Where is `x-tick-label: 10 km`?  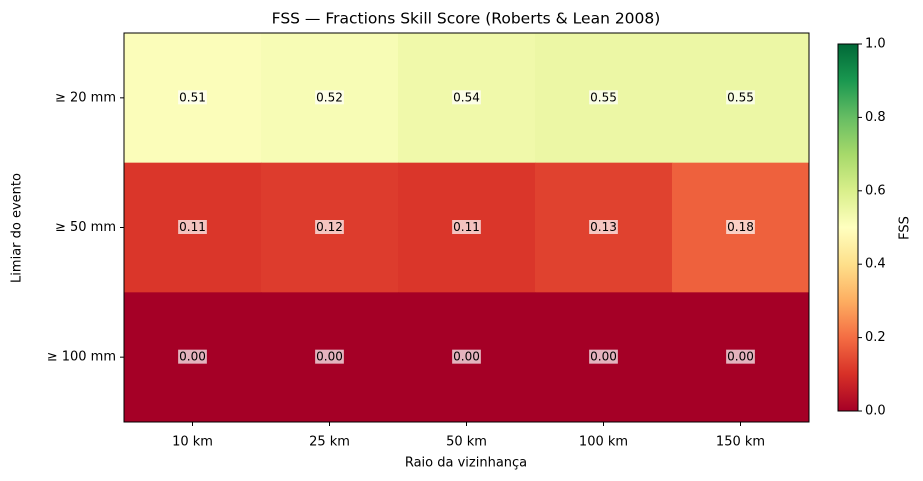
x-tick-label: 10 km is located at coordinates (192, 442).